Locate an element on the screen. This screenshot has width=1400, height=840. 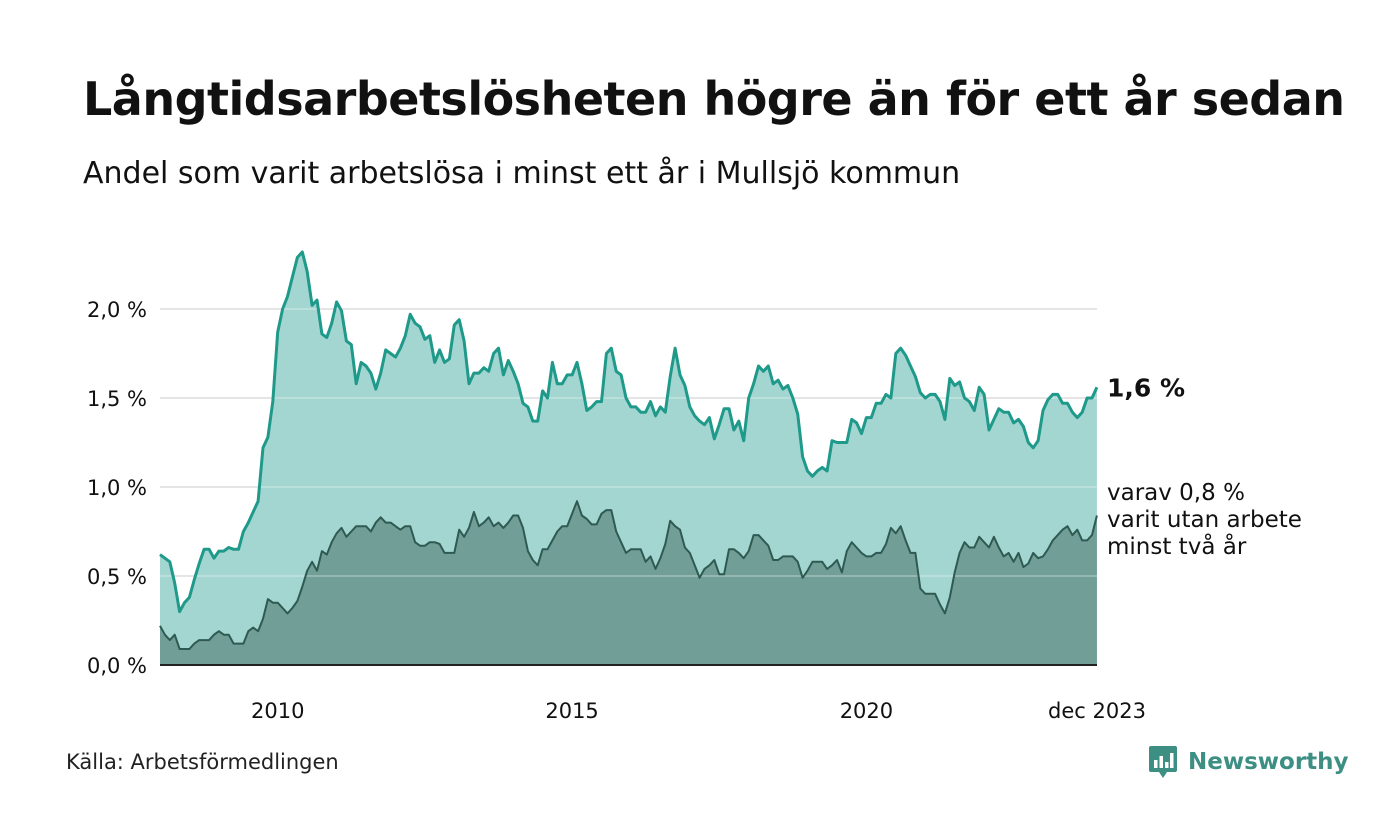
long-term-line is located at coordinates (628, 575).